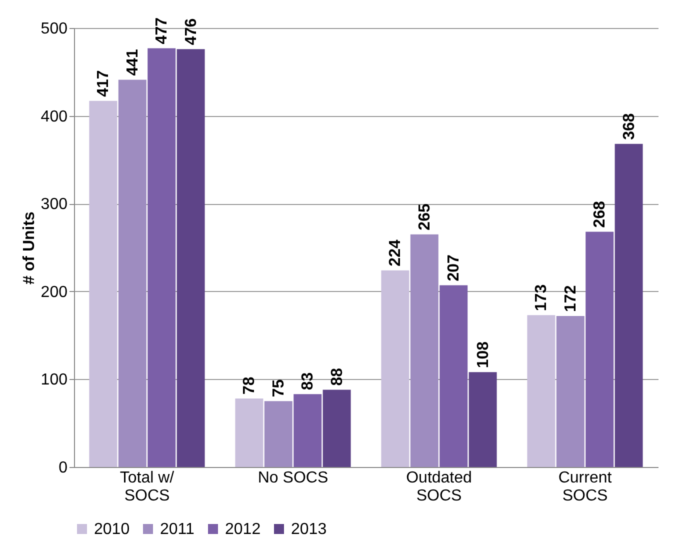  I want to click on data-label: 417, so click(103, 83).